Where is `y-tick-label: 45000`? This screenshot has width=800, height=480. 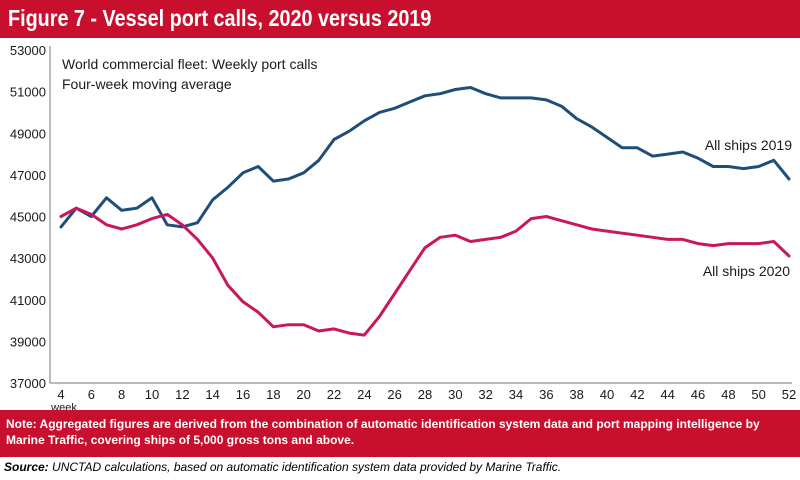
y-tick-label: 45000 is located at coordinates (28, 217).